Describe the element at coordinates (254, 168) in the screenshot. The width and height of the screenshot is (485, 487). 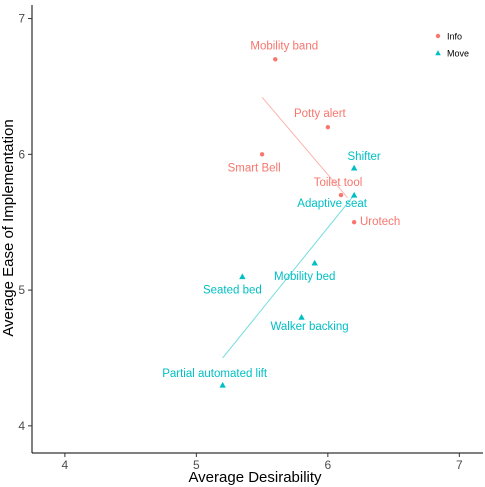
I see `label-smart-bell: Smart Bell` at that location.